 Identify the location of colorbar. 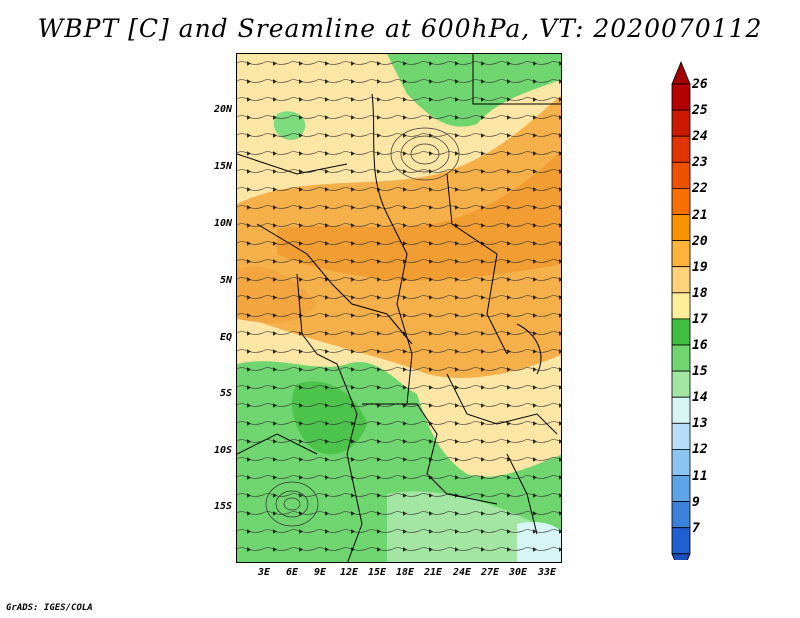
(681, 310).